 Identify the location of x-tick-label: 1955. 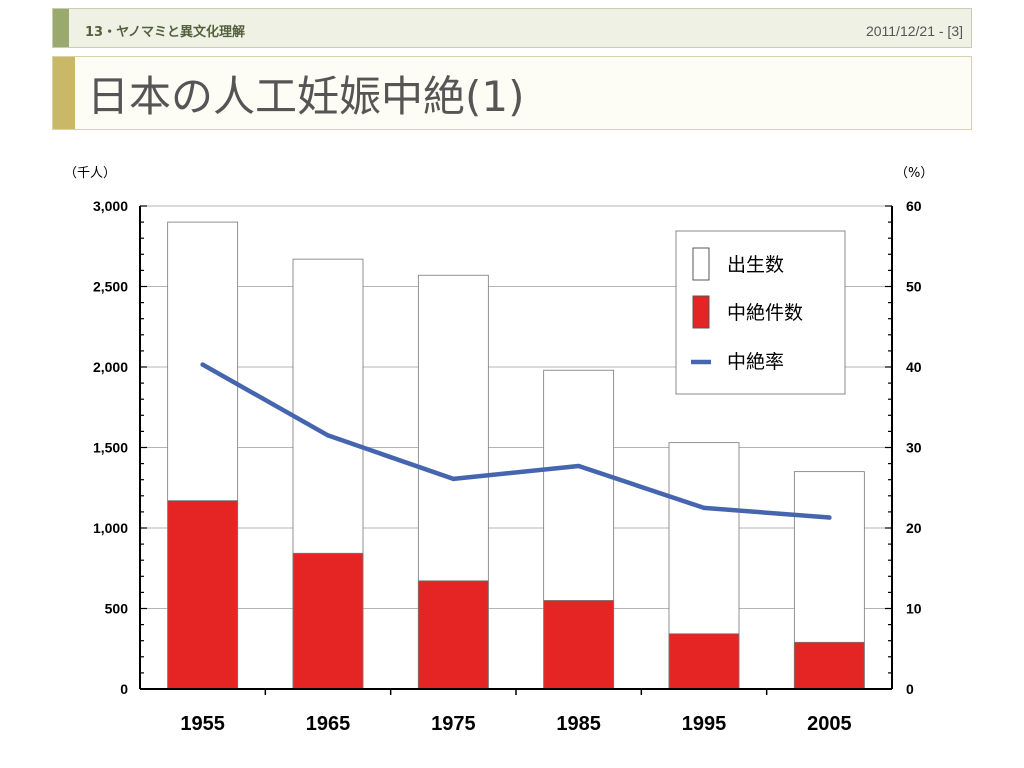
(202, 724).